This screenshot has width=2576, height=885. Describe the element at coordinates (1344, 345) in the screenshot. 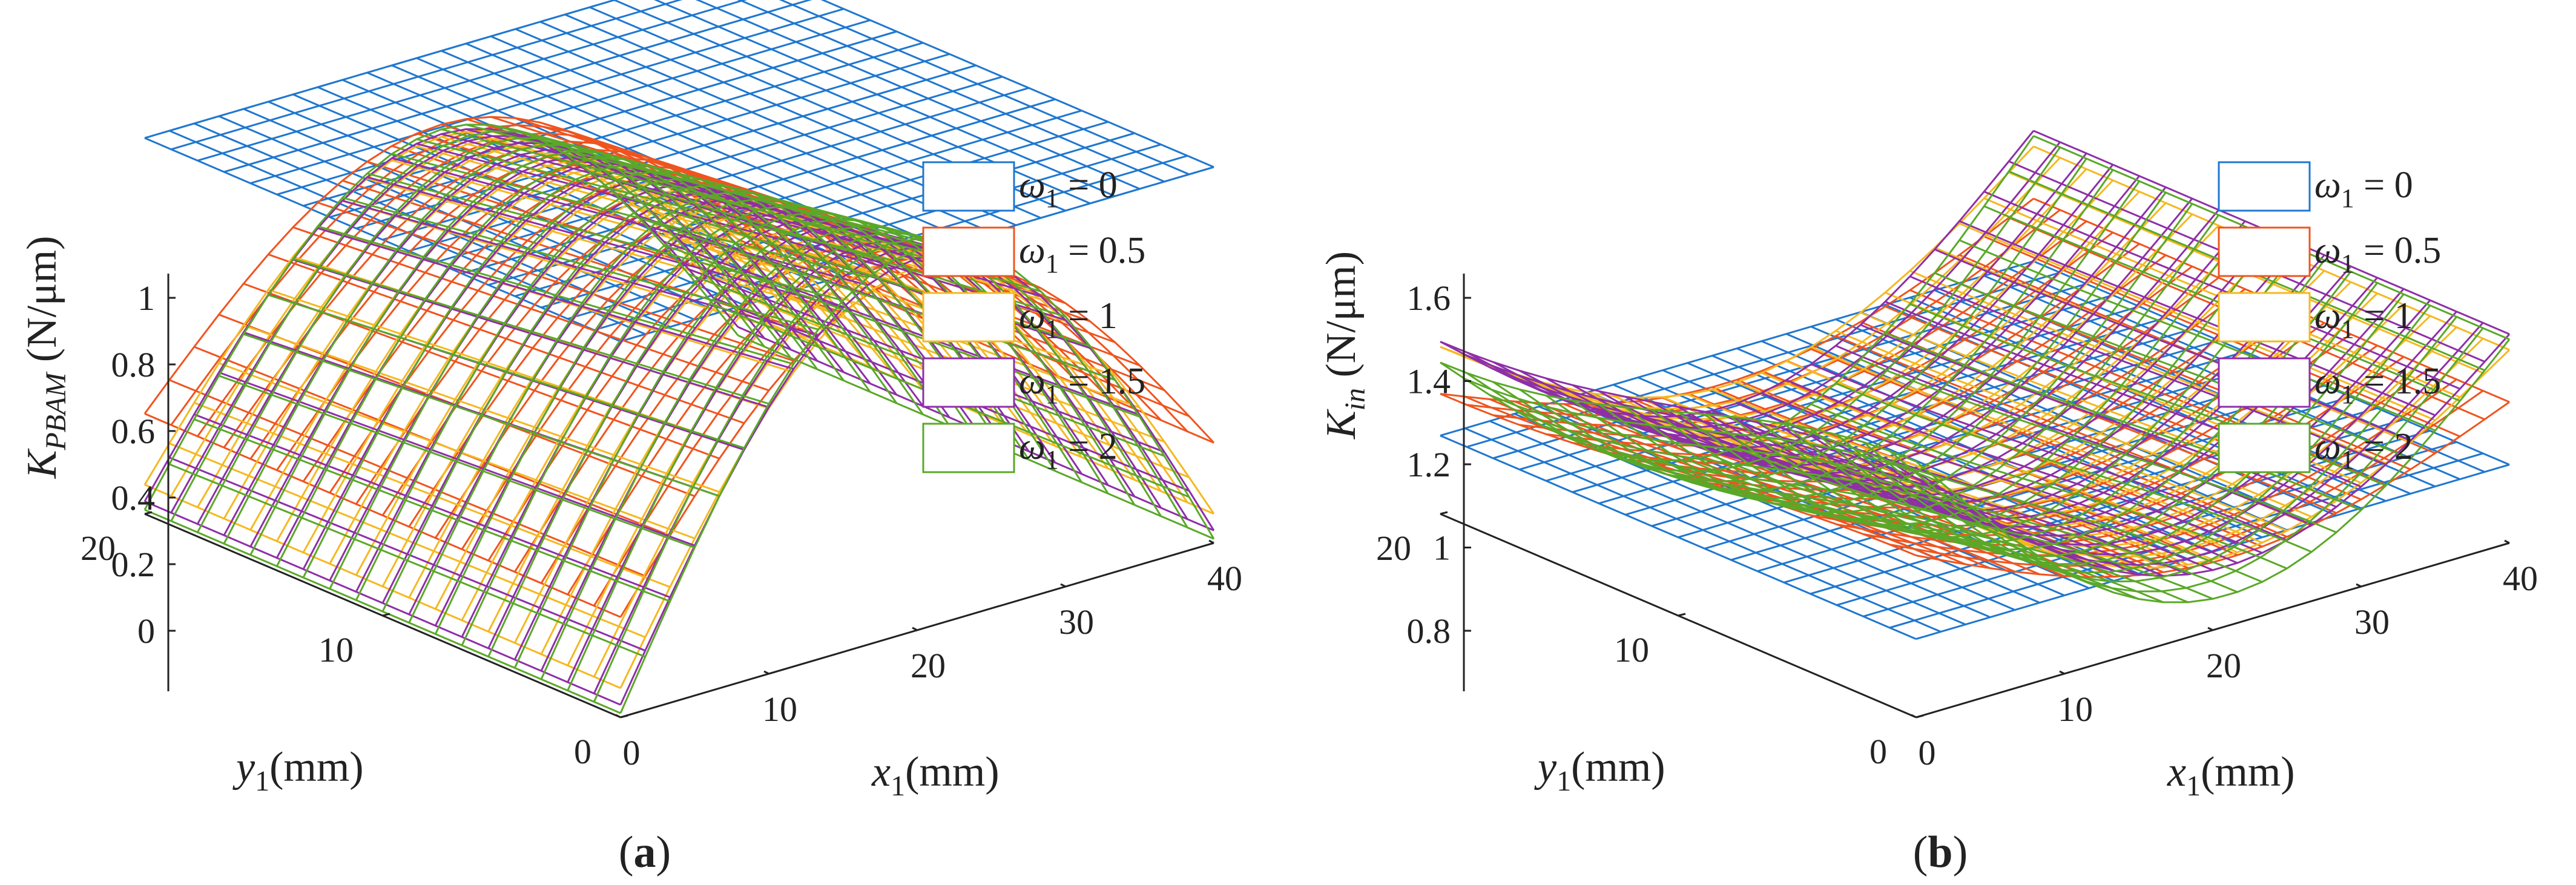

I see `panel-b-z-axis-label: Kin (N/μm)` at that location.